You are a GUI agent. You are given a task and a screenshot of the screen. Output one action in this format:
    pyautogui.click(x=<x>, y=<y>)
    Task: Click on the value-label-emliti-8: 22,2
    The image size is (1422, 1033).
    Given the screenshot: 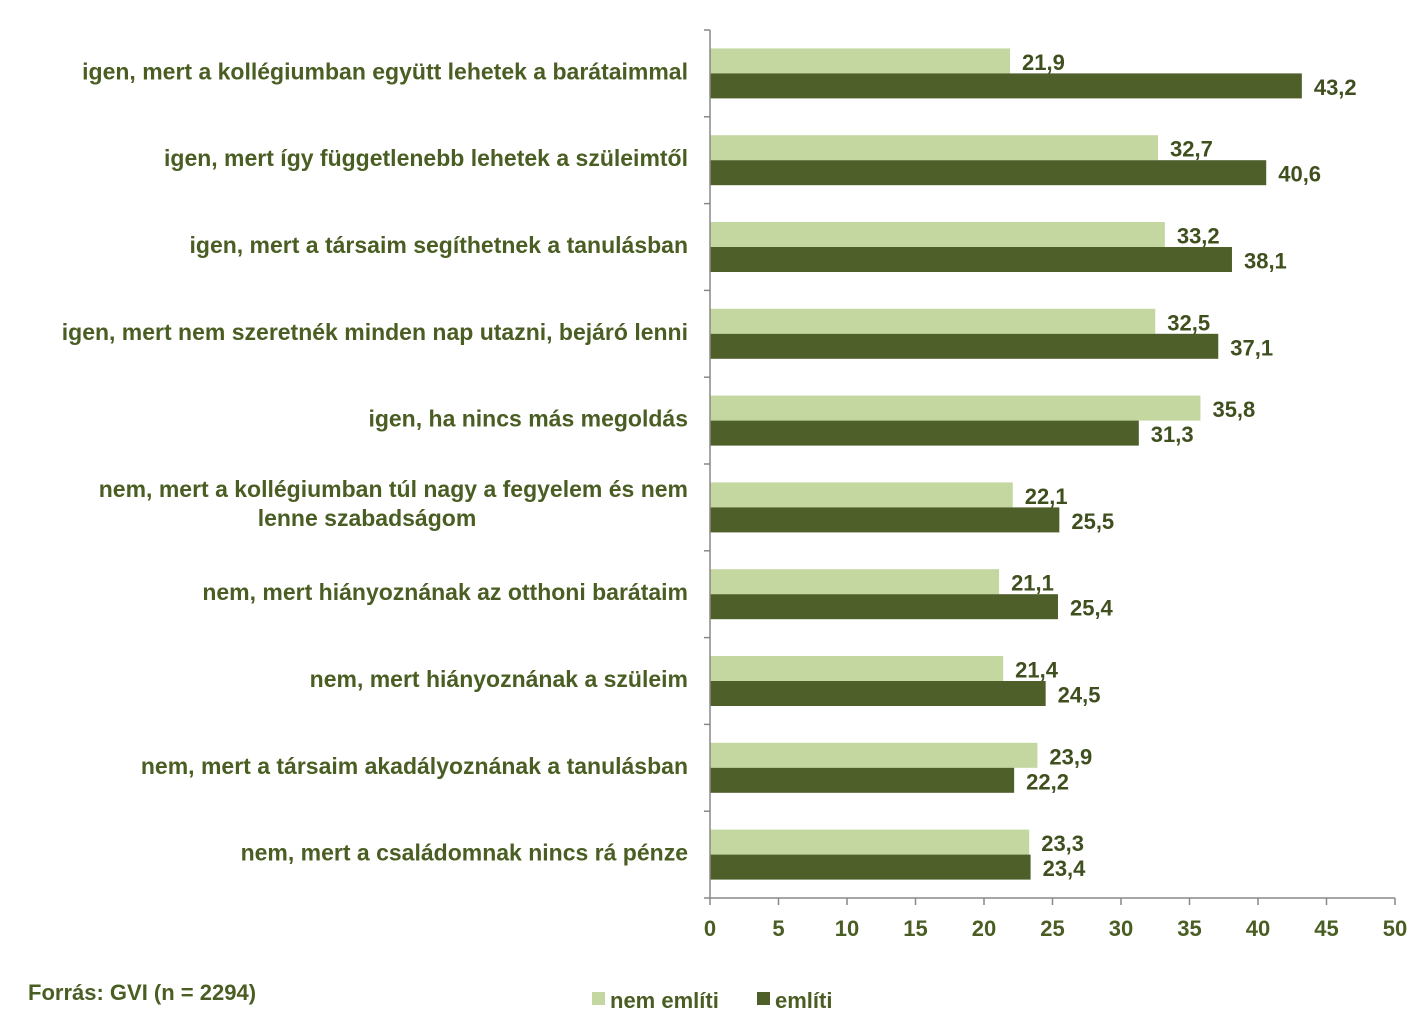 What is the action you would take?
    pyautogui.click(x=1047, y=781)
    